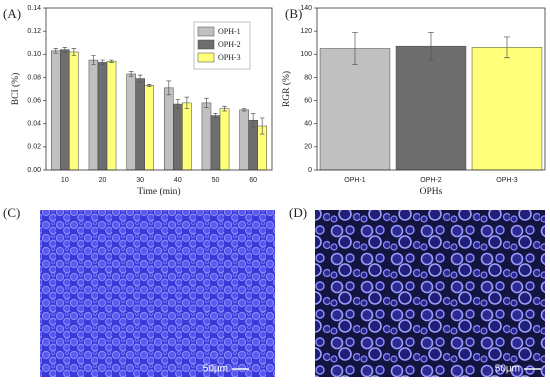 The height and width of the screenshot is (384, 550). What do you see at coordinates (15, 89) in the screenshot?
I see `y-axis-label: BCI (%)` at bounding box center [15, 89].